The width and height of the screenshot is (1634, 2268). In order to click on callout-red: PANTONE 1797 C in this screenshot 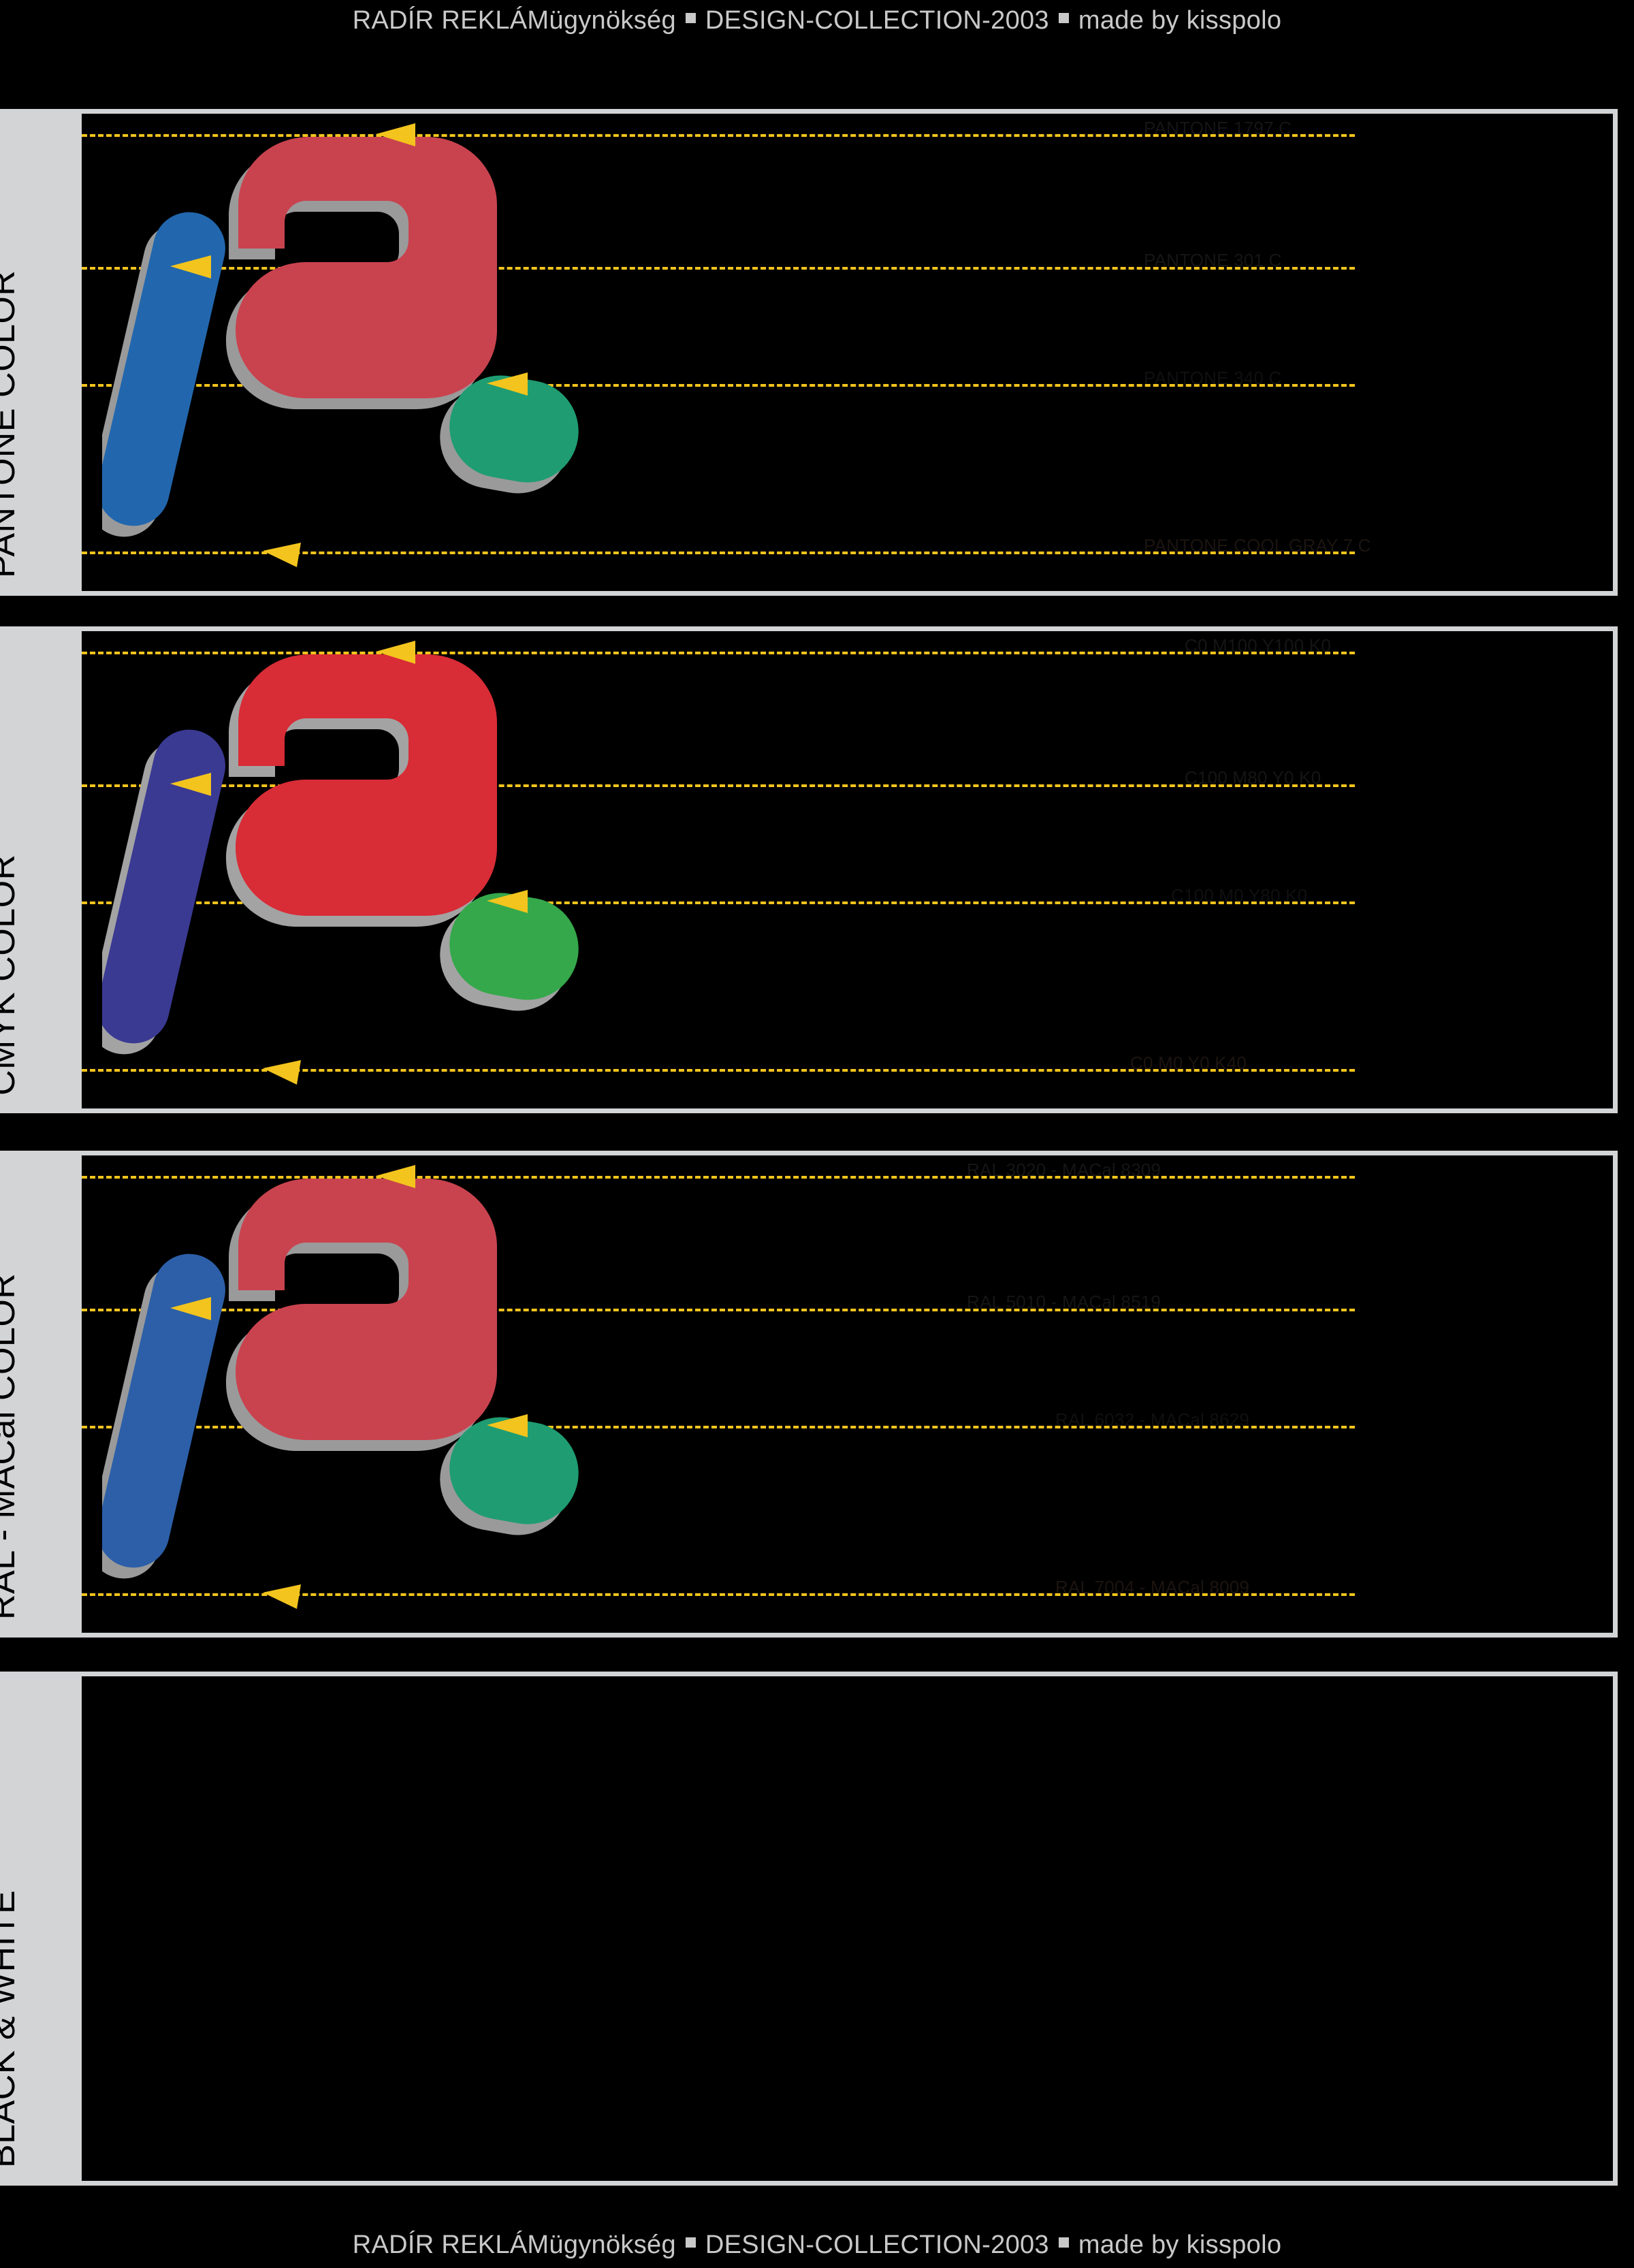, I will do `click(1218, 128)`.